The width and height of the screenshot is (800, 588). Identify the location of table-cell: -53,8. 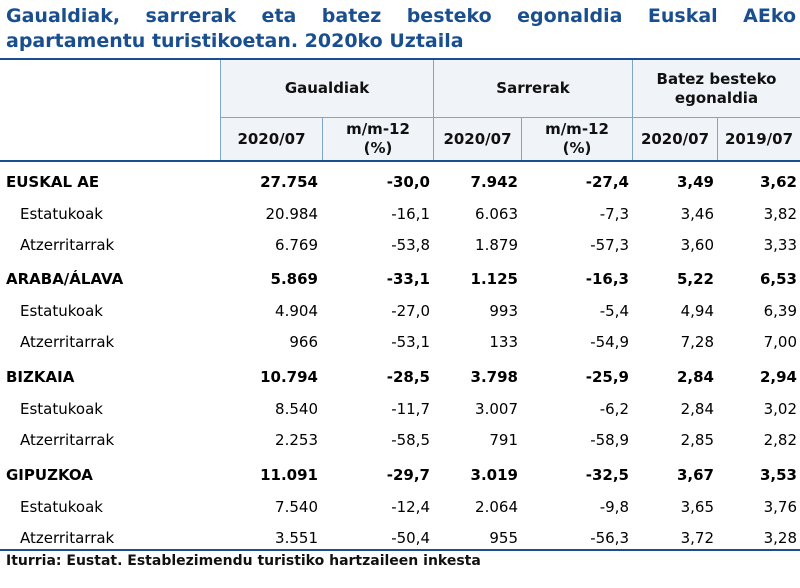
(410, 245).